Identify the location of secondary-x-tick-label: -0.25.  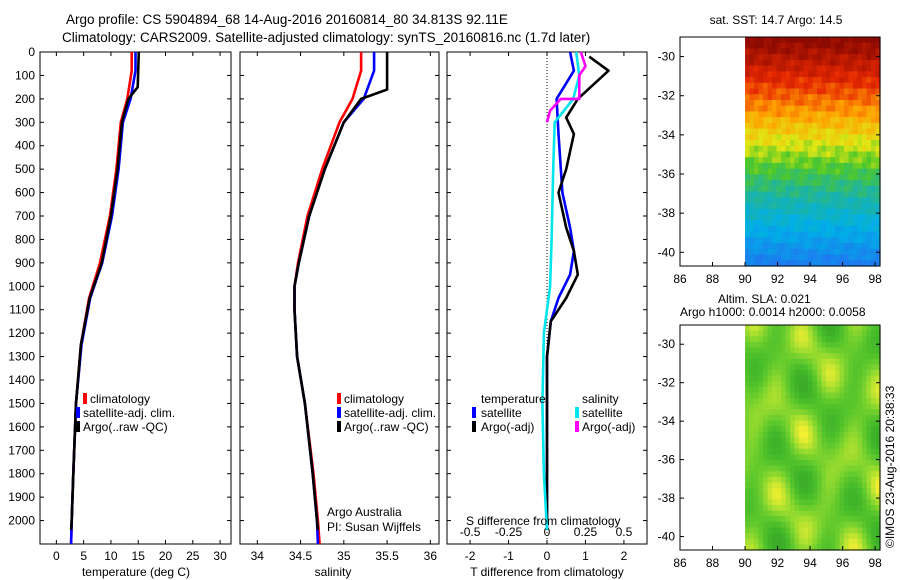
(509, 532).